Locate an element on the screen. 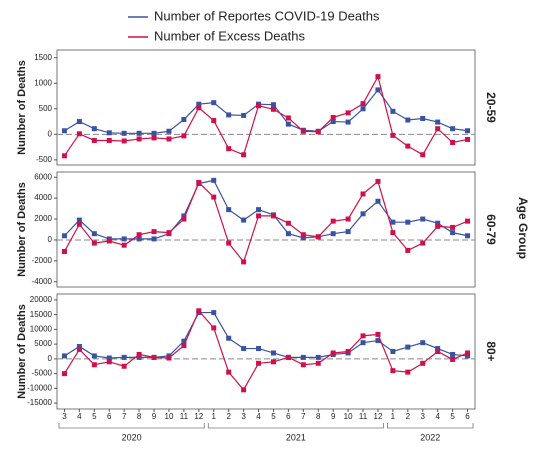 The height and width of the screenshot is (451, 544). year-bracket is located at coordinates (430, 426).